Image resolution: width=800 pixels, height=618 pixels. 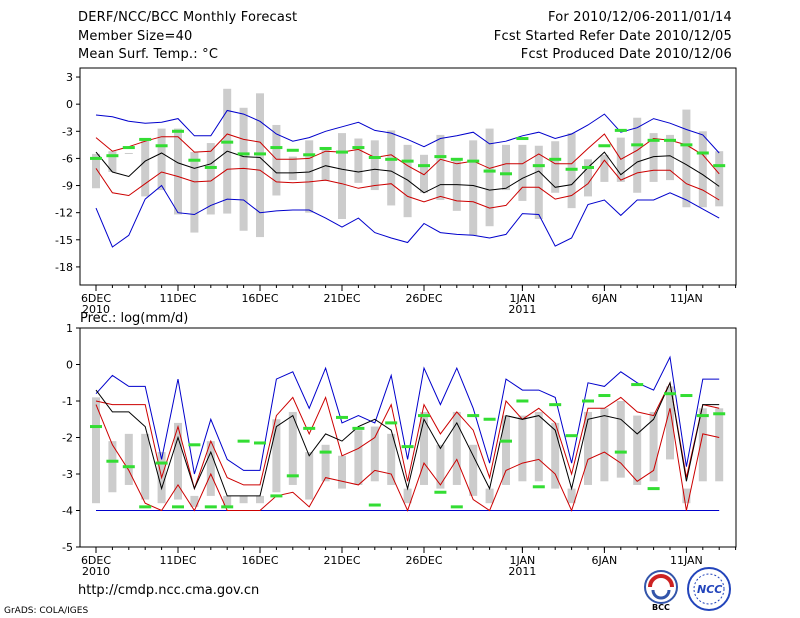 I want to click on bcc-logo-text: BCC, so click(x=661, y=607).